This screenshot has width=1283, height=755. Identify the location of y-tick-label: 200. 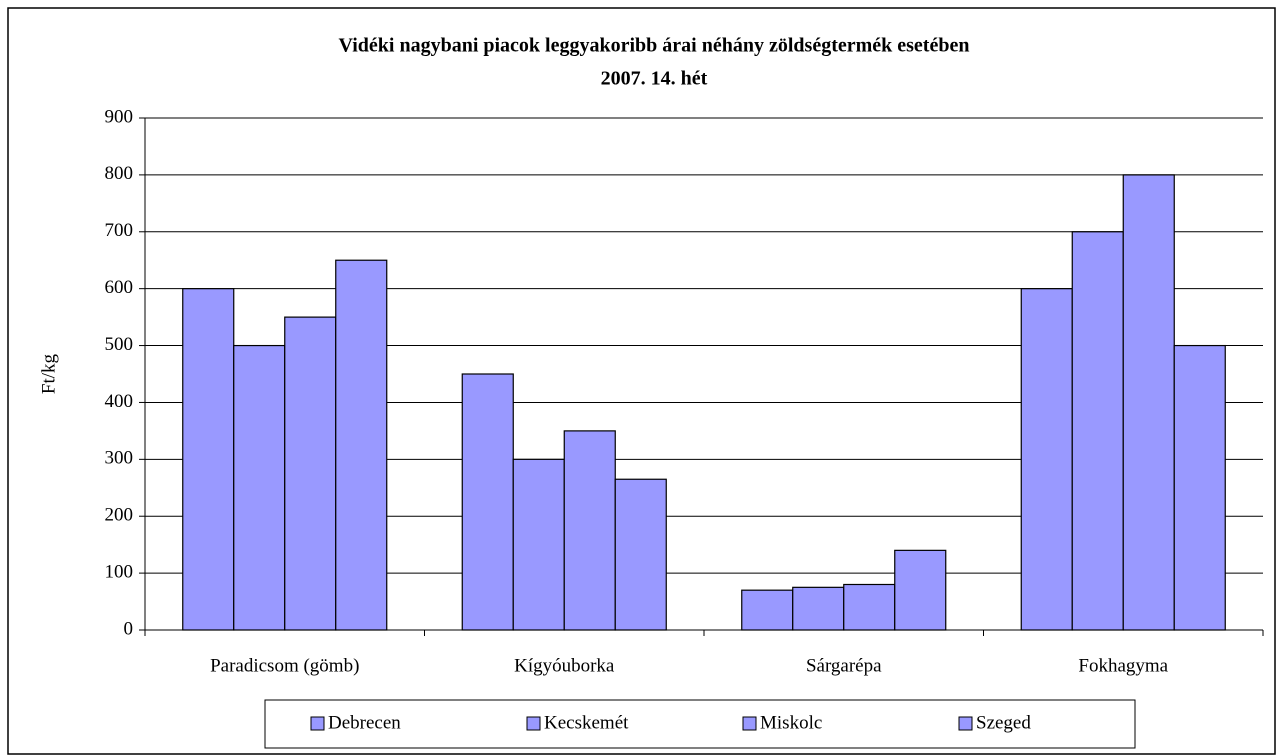
(119, 515).